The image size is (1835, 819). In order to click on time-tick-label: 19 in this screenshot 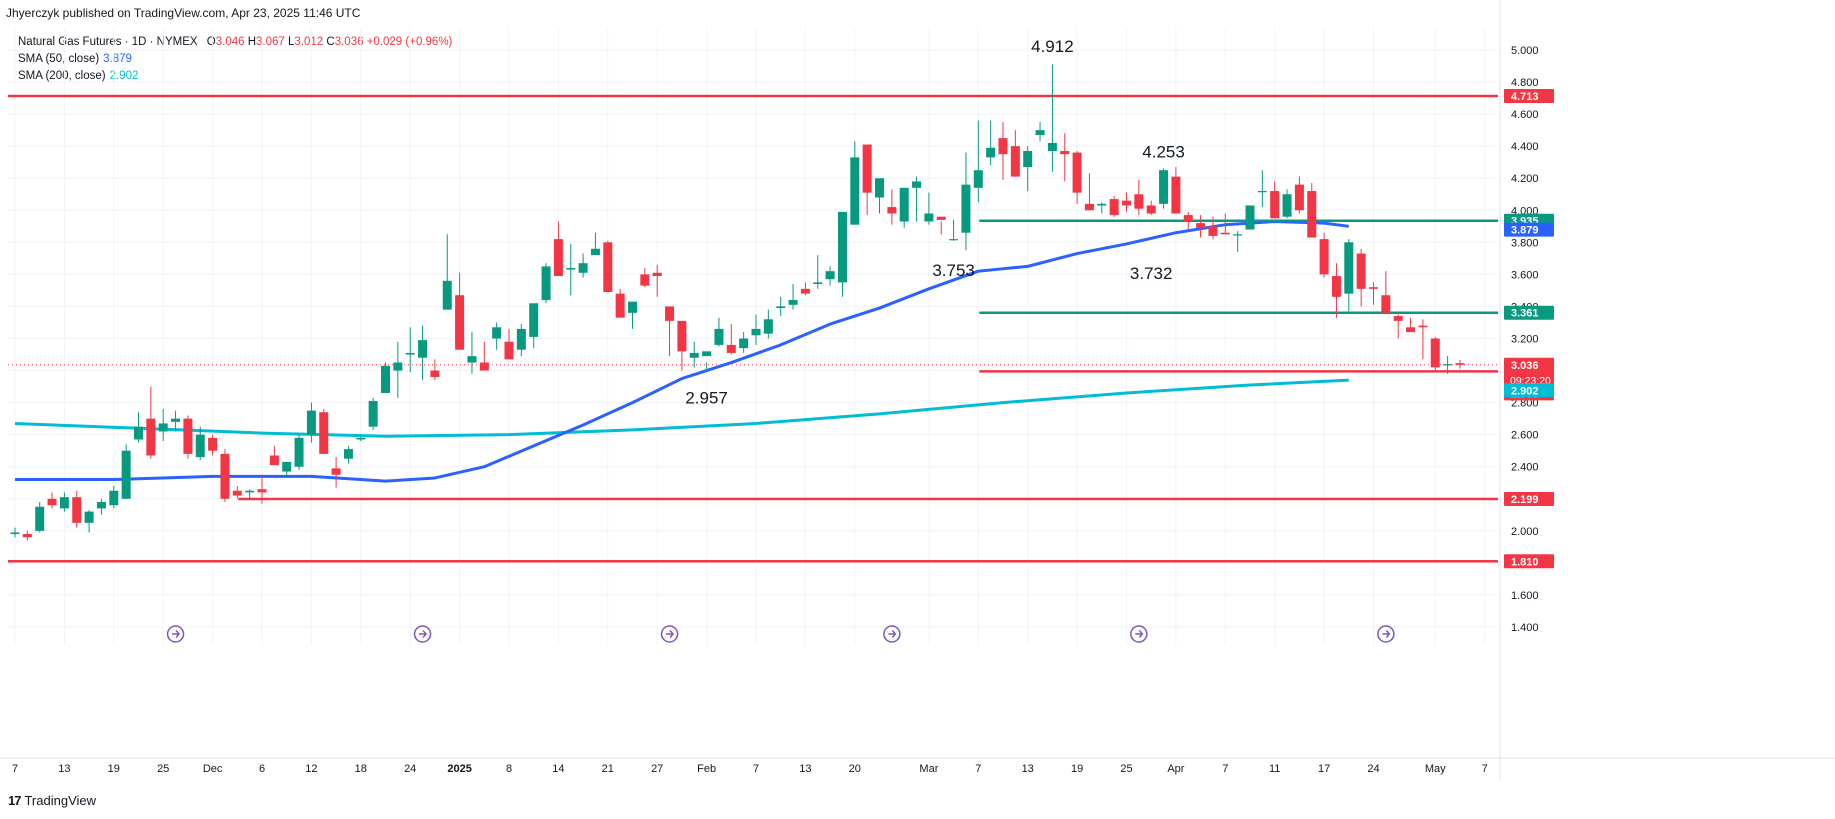, I will do `click(1077, 769)`.